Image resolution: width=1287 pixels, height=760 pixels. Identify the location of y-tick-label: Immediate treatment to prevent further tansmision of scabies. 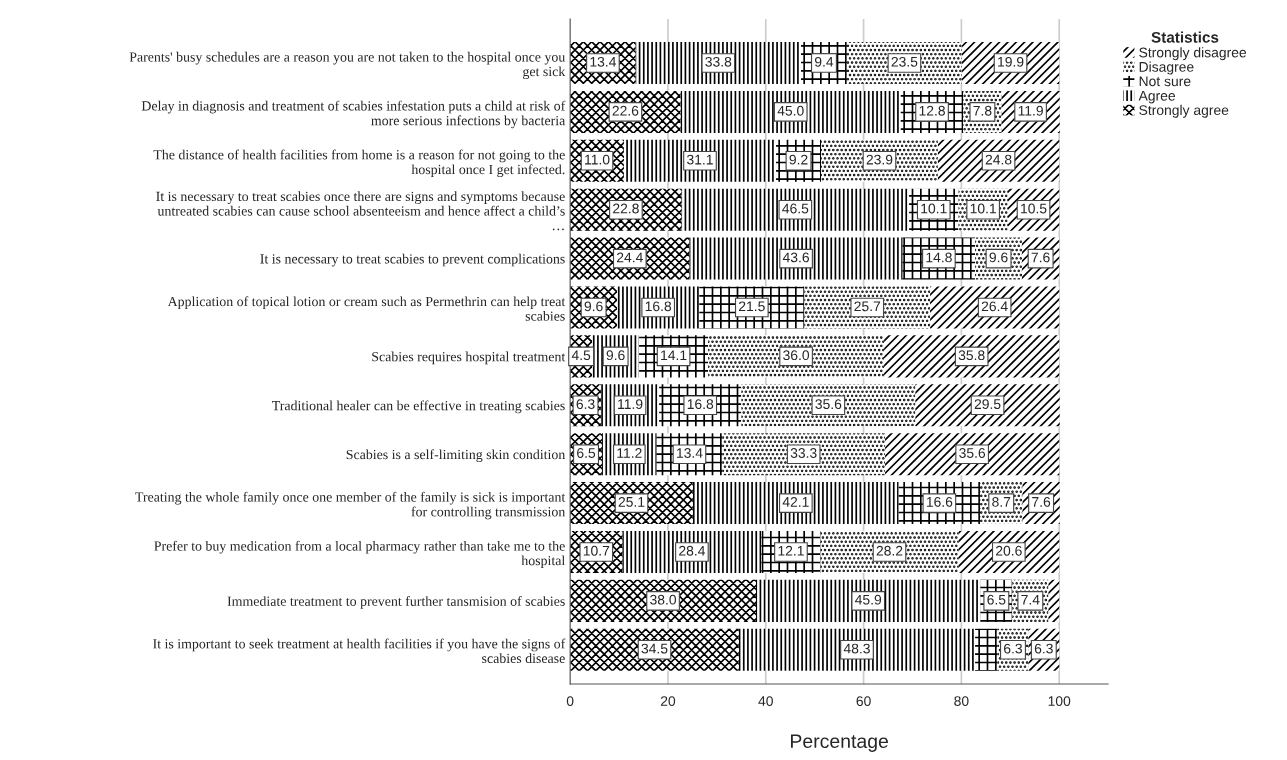
(396, 602).